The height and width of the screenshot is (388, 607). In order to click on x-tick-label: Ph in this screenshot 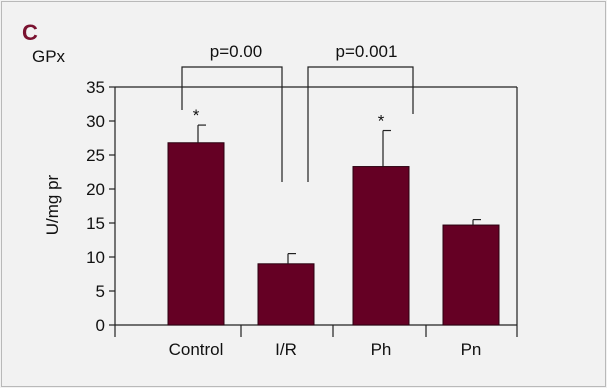, I will do `click(381, 349)`.